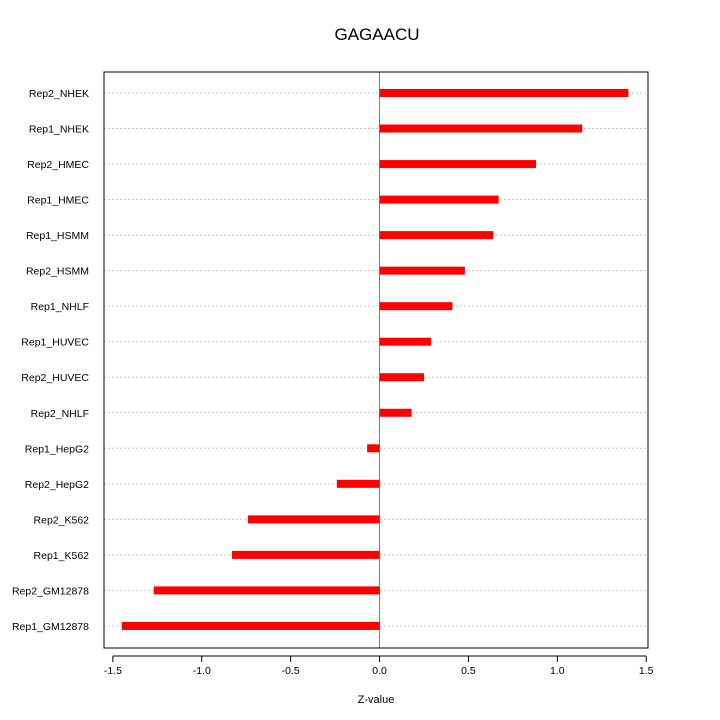  I want to click on category-label: Rep1_GM12878, so click(50, 627).